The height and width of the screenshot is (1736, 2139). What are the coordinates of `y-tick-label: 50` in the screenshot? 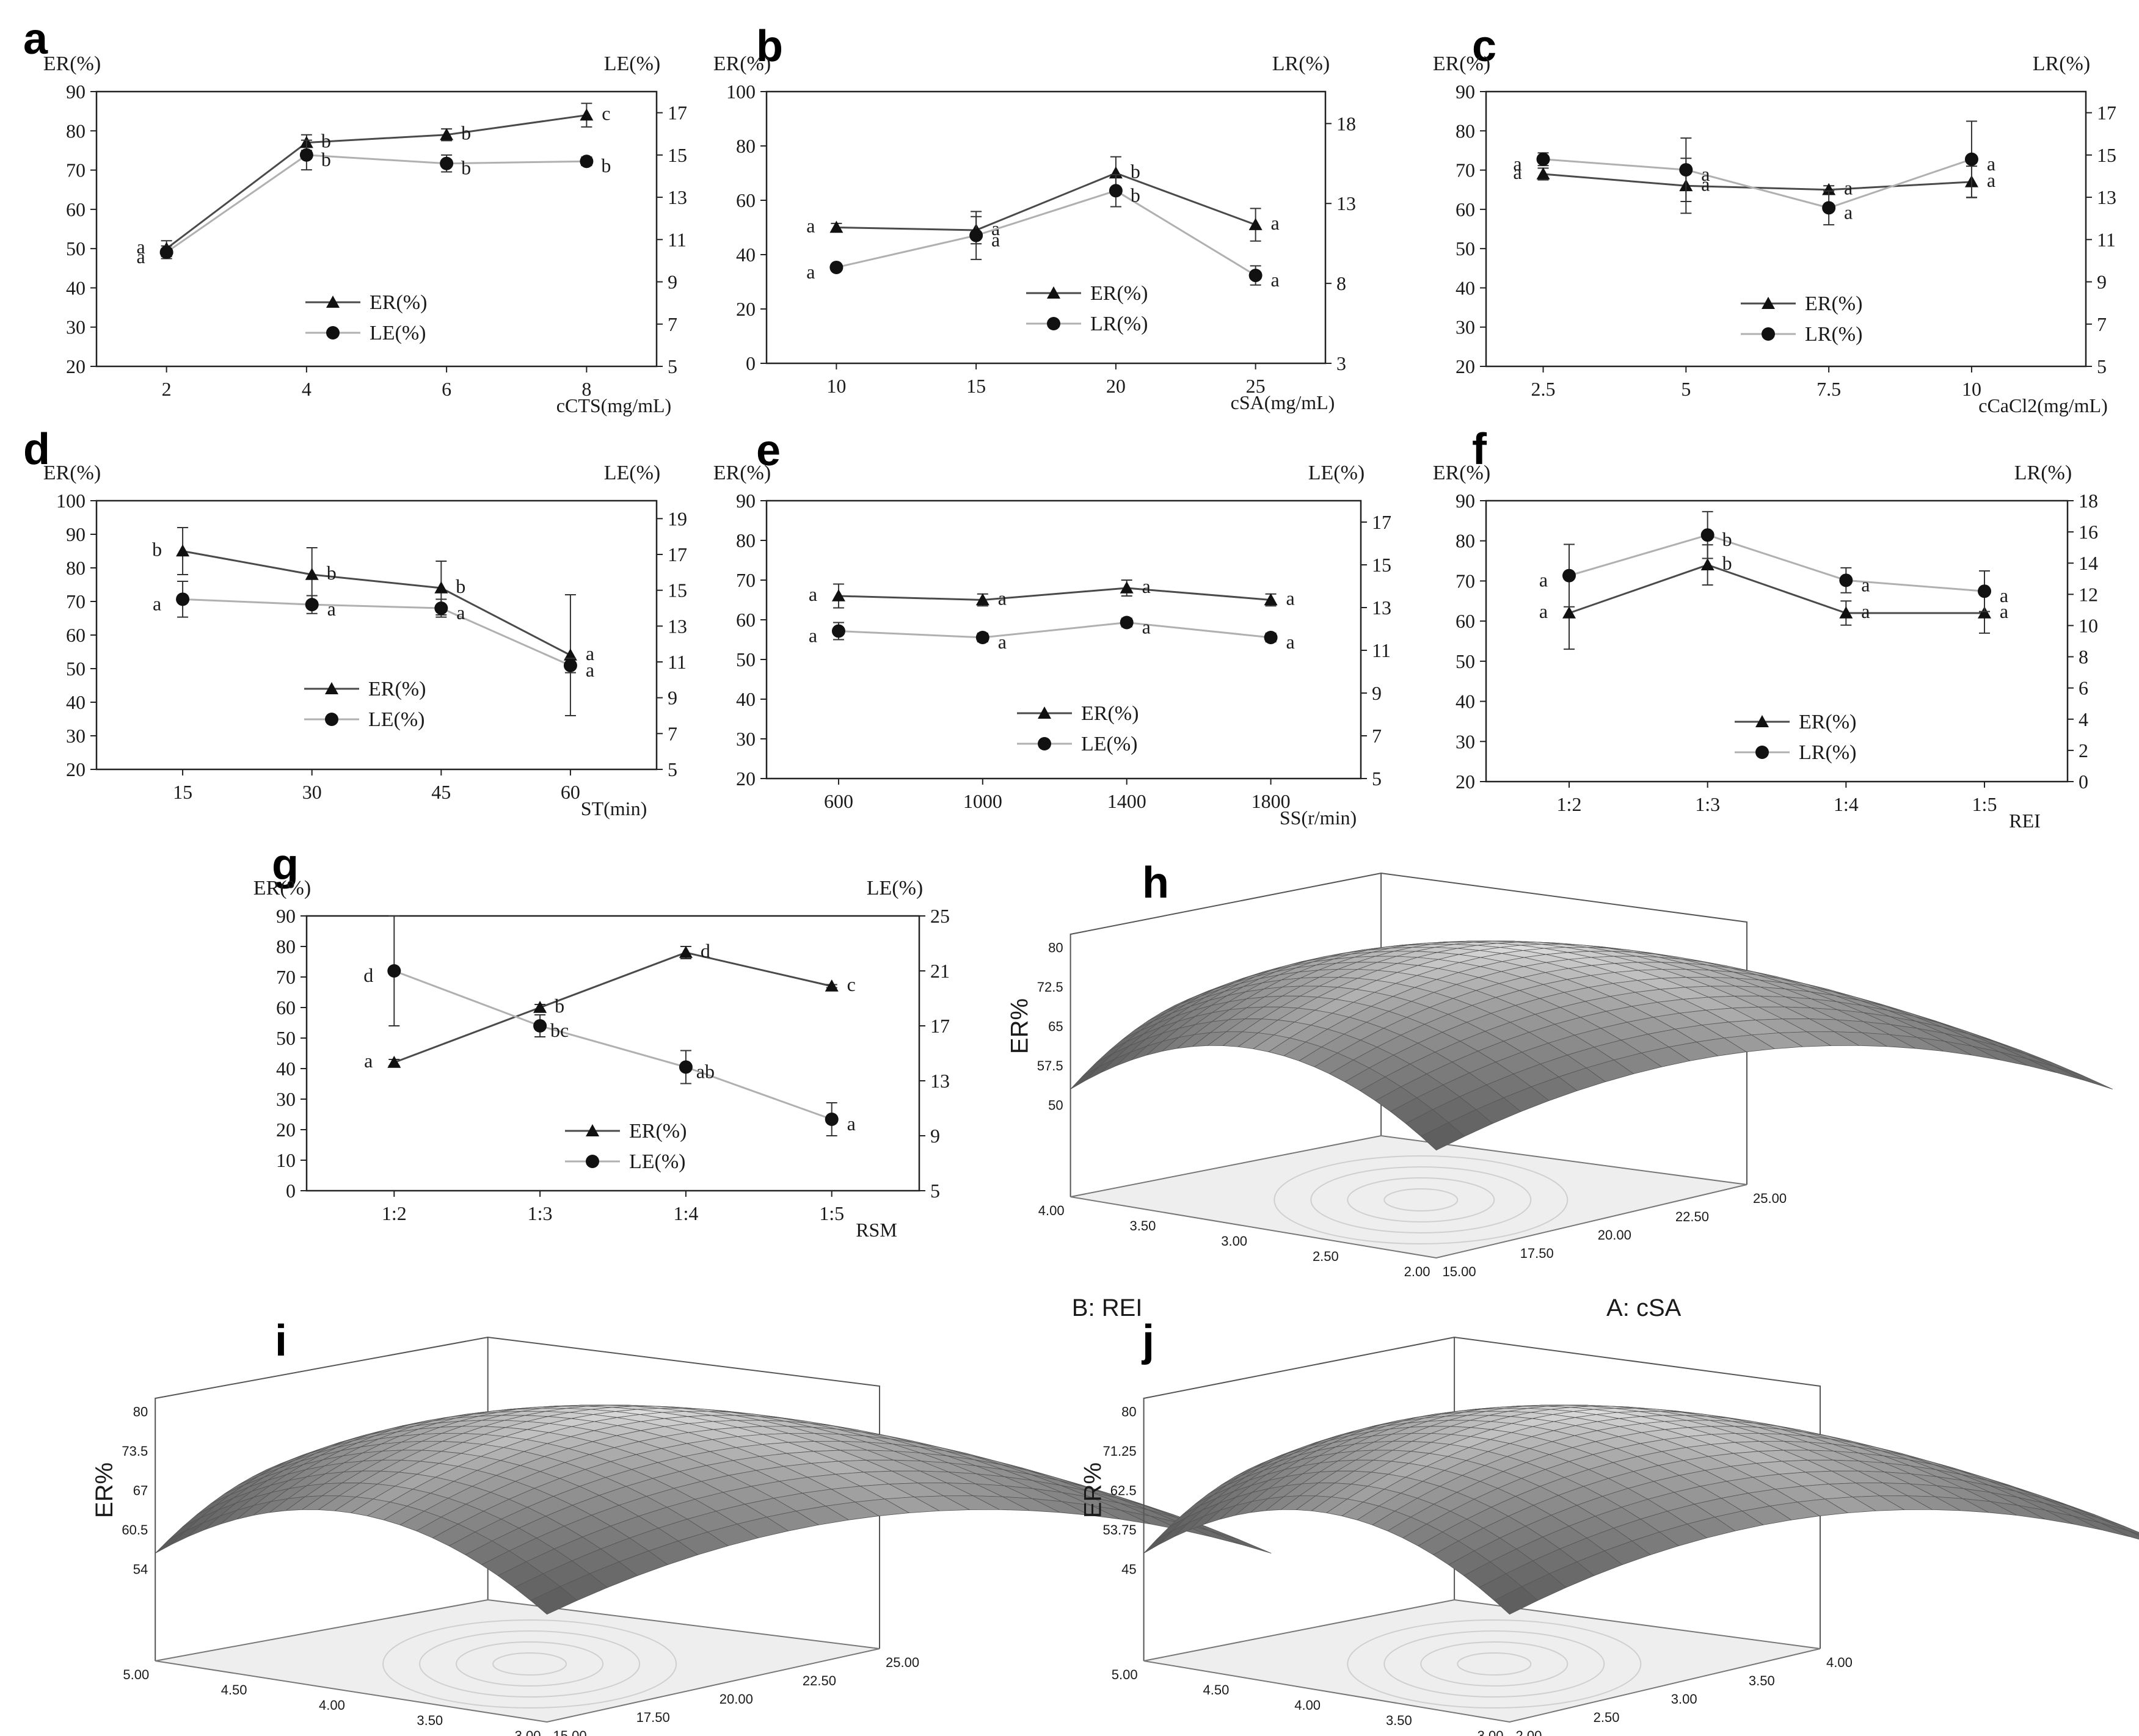 It's located at (76, 249).